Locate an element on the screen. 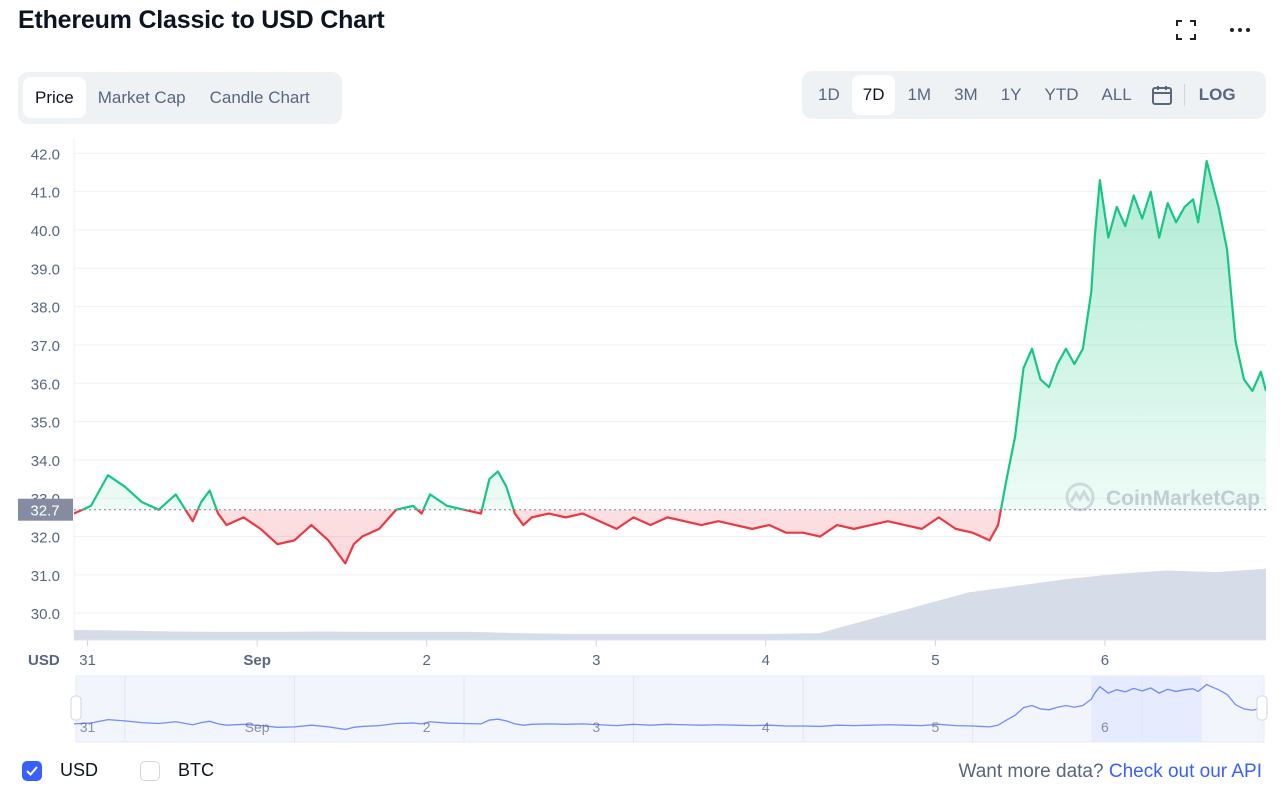  range-7d: 7D is located at coordinates (873, 95).